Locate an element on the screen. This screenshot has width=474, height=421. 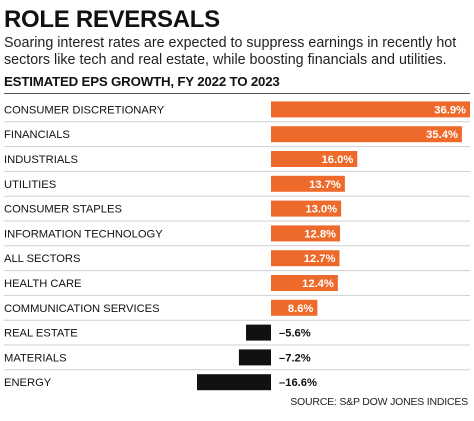
bar-all-sectors is located at coordinates (305, 258).